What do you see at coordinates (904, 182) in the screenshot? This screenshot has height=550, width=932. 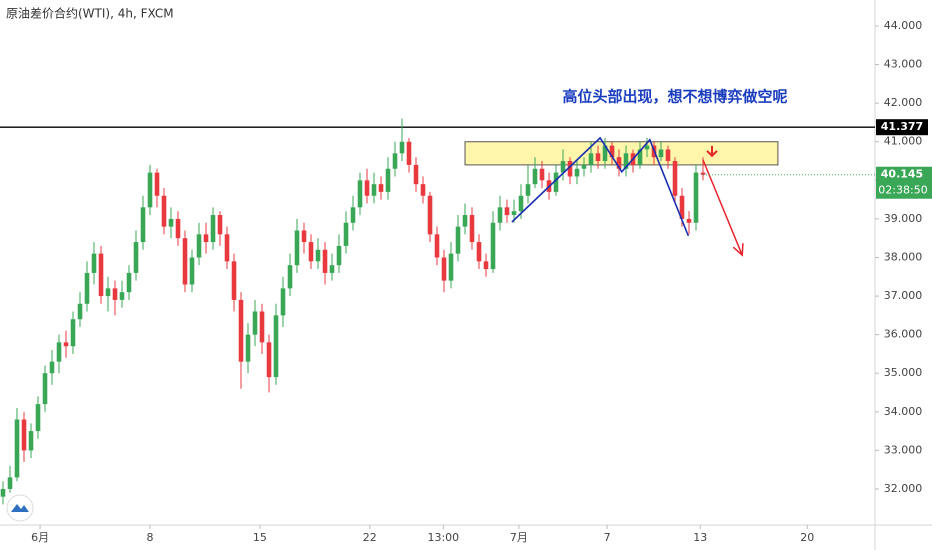 I see `last-price-box` at bounding box center [904, 182].